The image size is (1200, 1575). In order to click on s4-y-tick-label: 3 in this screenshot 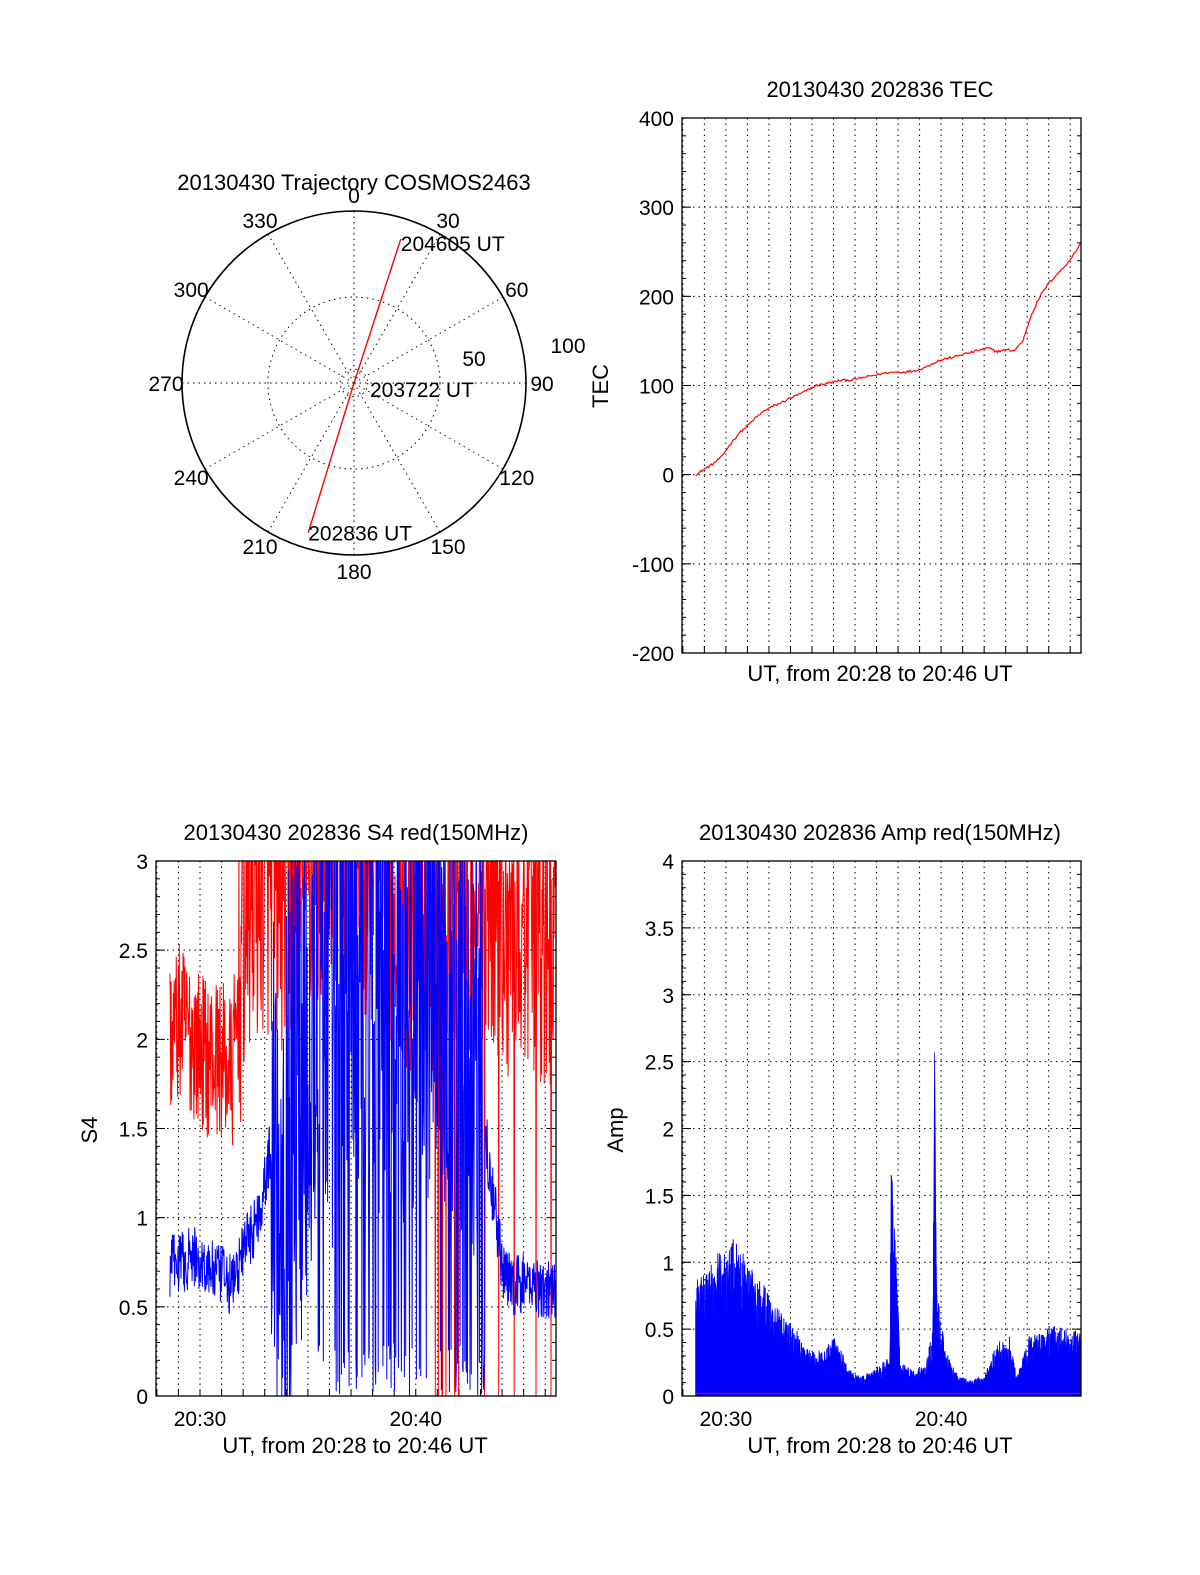, I will do `click(142, 862)`.